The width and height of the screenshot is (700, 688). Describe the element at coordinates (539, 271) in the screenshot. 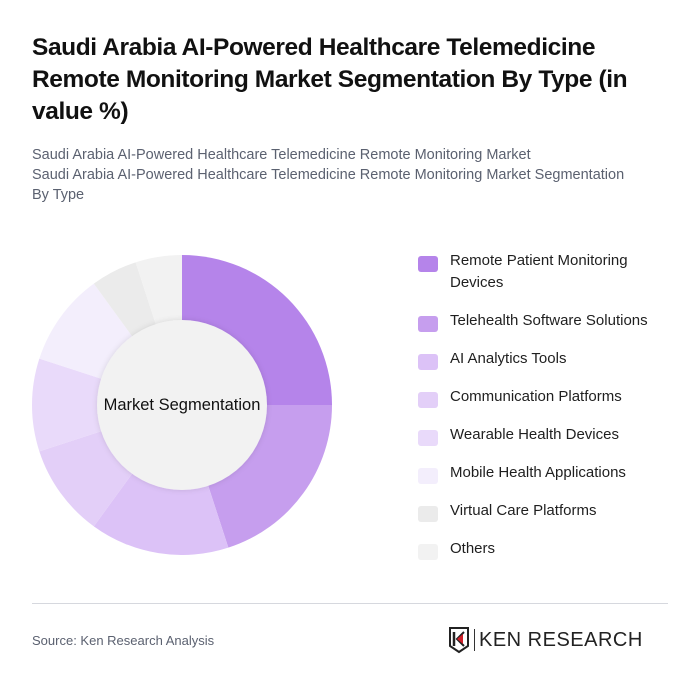

I see `legend-label: Remote Patient Monitoring Devices` at that location.